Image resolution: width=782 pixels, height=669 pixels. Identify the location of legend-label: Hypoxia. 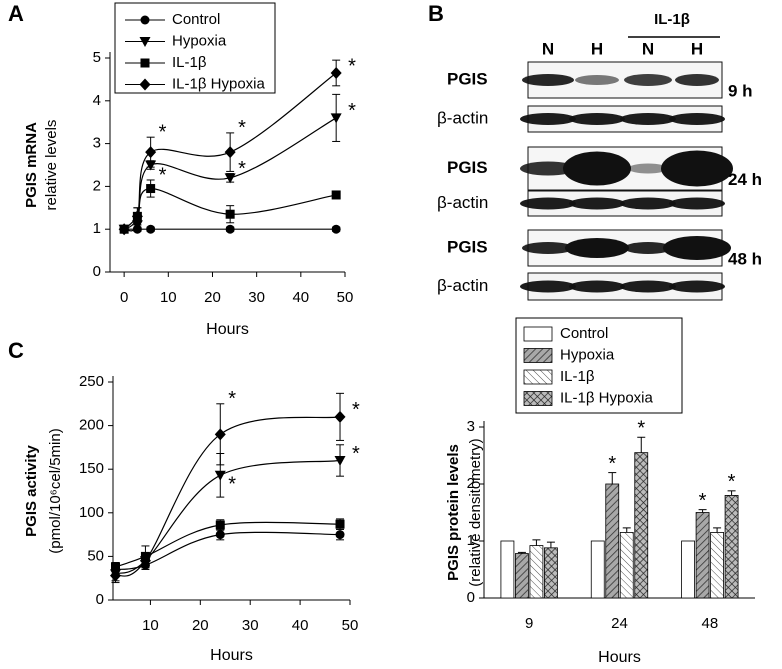
(199, 40).